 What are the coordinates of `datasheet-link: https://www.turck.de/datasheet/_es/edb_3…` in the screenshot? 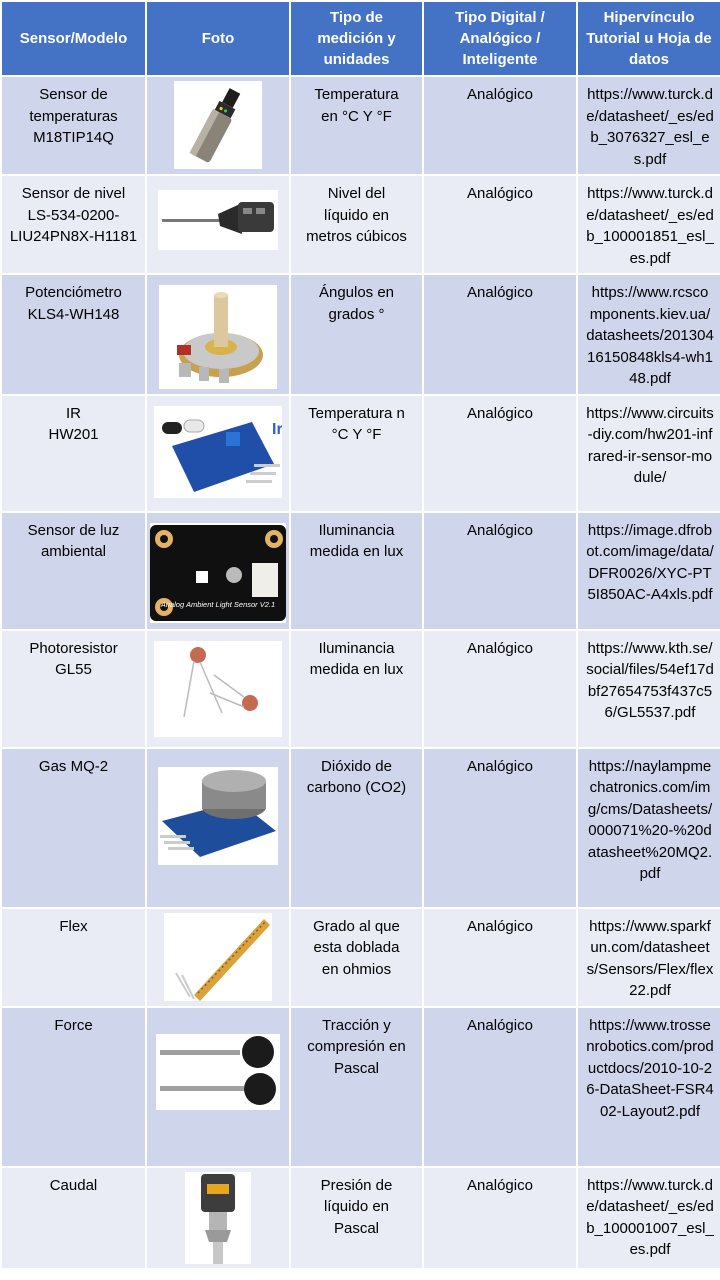 It's located at (650, 127).